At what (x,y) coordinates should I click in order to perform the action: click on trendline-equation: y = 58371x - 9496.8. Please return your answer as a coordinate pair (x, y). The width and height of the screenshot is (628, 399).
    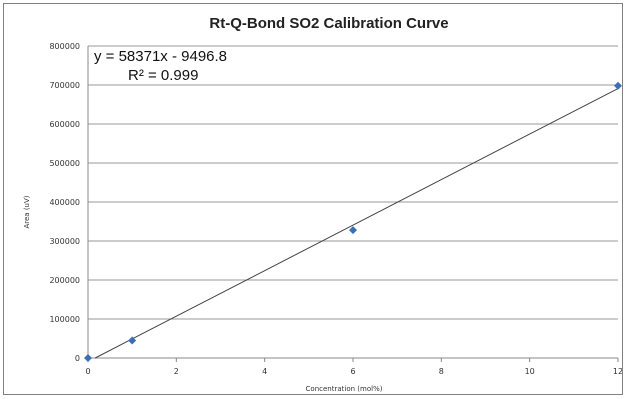
    Looking at the image, I should click on (160, 56).